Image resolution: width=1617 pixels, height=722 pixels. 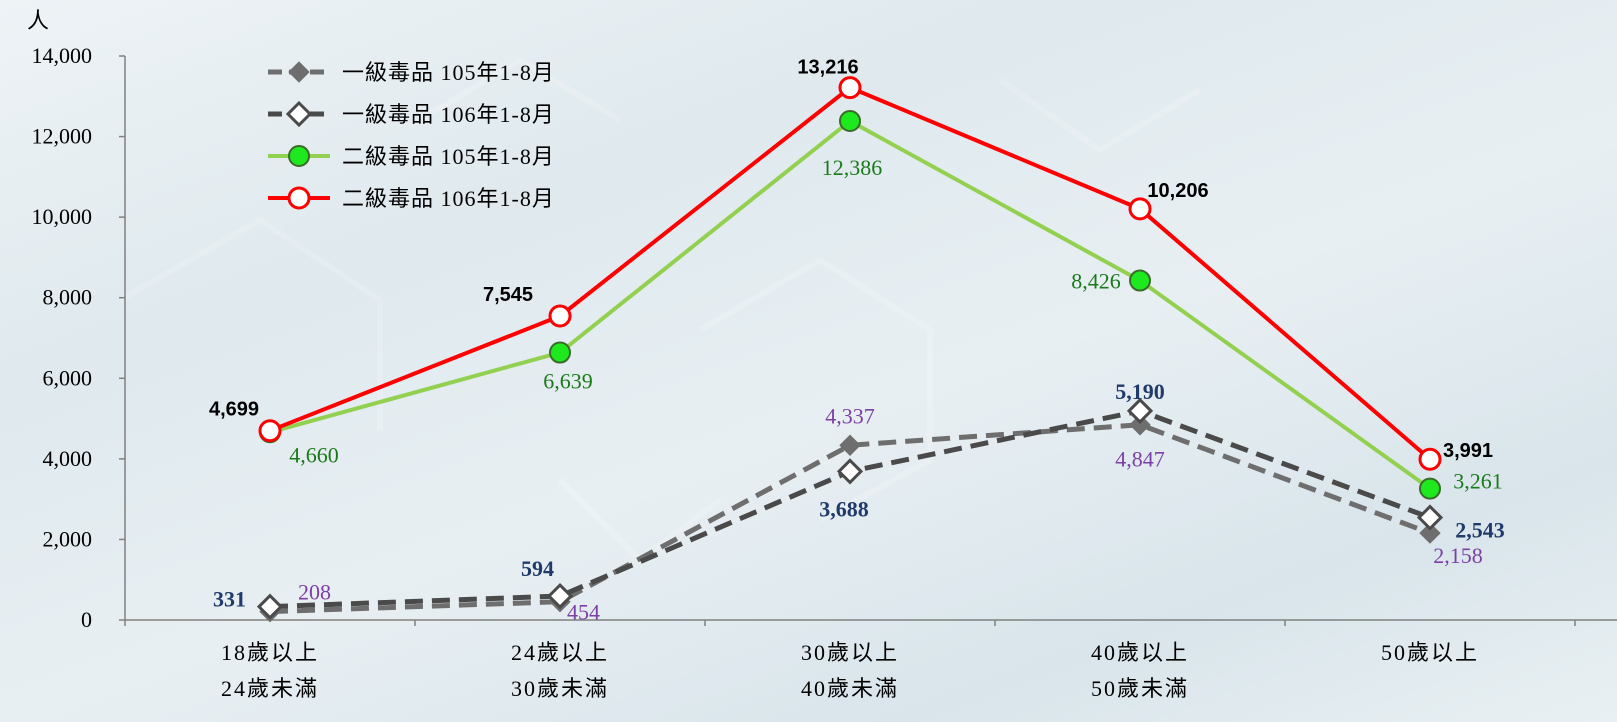 I want to click on data-label: 12,386, so click(x=852, y=167).